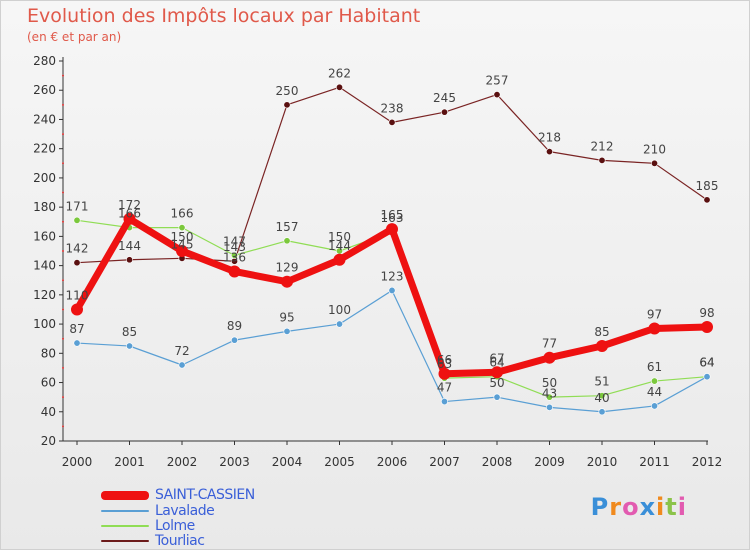 This screenshot has height=550, width=750. Describe the element at coordinates (44, 149) in the screenshot. I see `y-tick-label: 220` at that location.